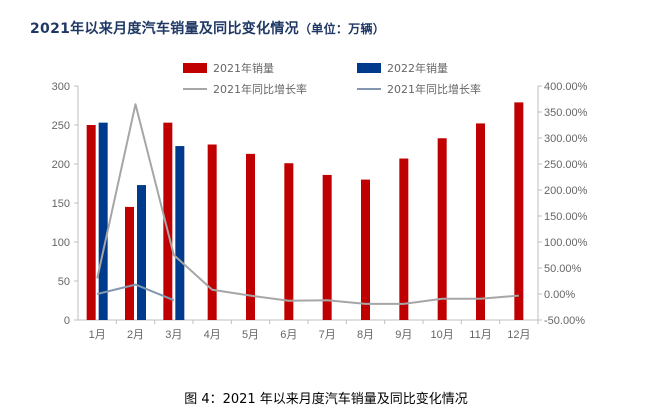 The width and height of the screenshot is (652, 420). What do you see at coordinates (212, 335) in the screenshot?
I see `x-tick-label: 4月` at bounding box center [212, 335].